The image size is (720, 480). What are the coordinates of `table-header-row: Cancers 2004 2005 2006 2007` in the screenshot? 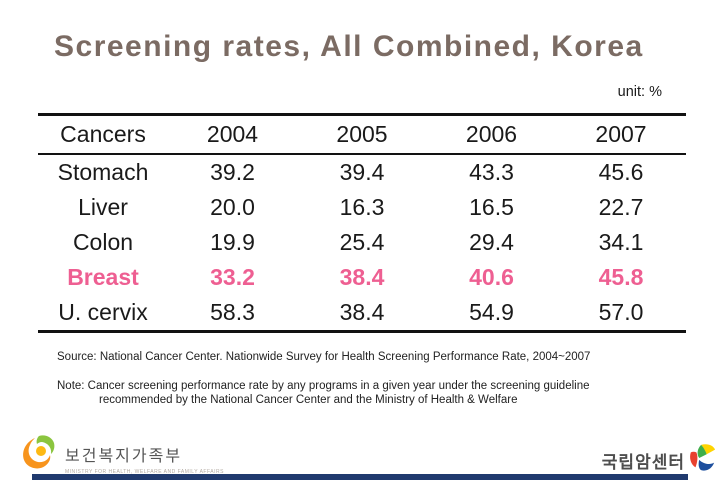 It's located at (362, 135).